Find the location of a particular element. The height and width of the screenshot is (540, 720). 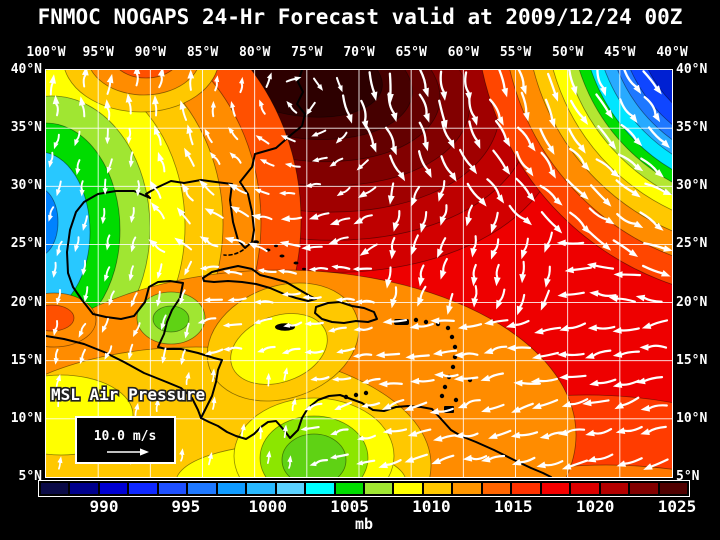

colorbar-tick: 1000 is located at coordinates (267, 506).